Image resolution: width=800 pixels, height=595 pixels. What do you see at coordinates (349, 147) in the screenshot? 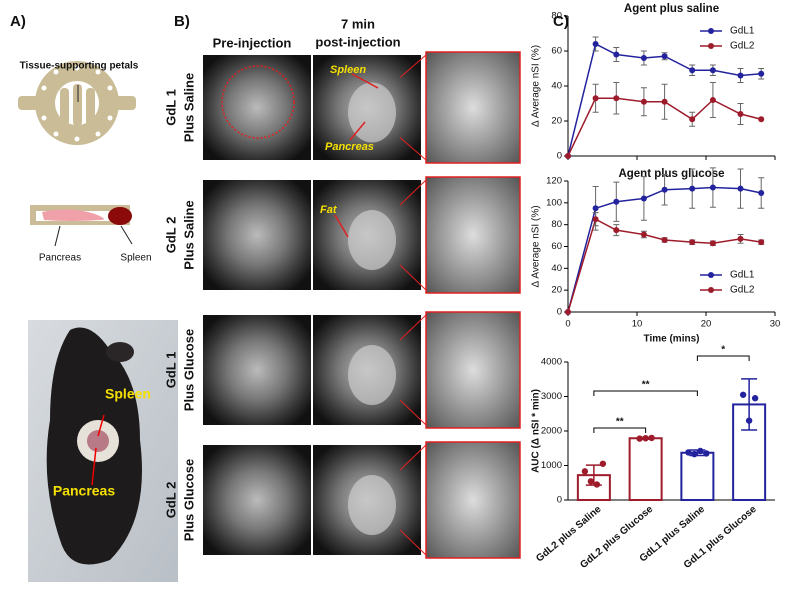
I see `image-annotation: Pancreas` at bounding box center [349, 147].